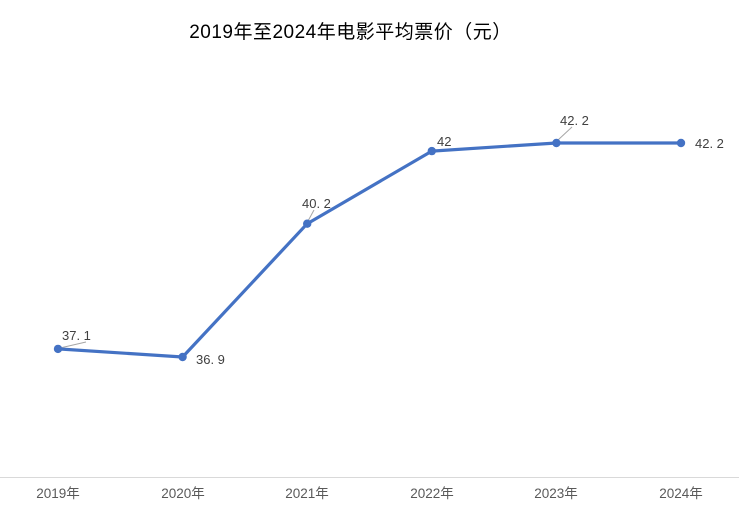 The image size is (739, 511). Describe the element at coordinates (350, 32) in the screenshot. I see `chart-title: 2019年至2024年电影平均票价（元）` at that location.